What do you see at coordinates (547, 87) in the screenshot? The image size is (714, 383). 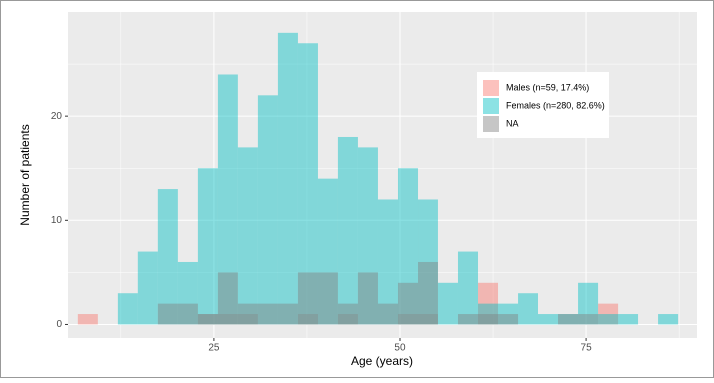 I see `legend-label: Males (n=59, 17.4%)` at bounding box center [547, 87].